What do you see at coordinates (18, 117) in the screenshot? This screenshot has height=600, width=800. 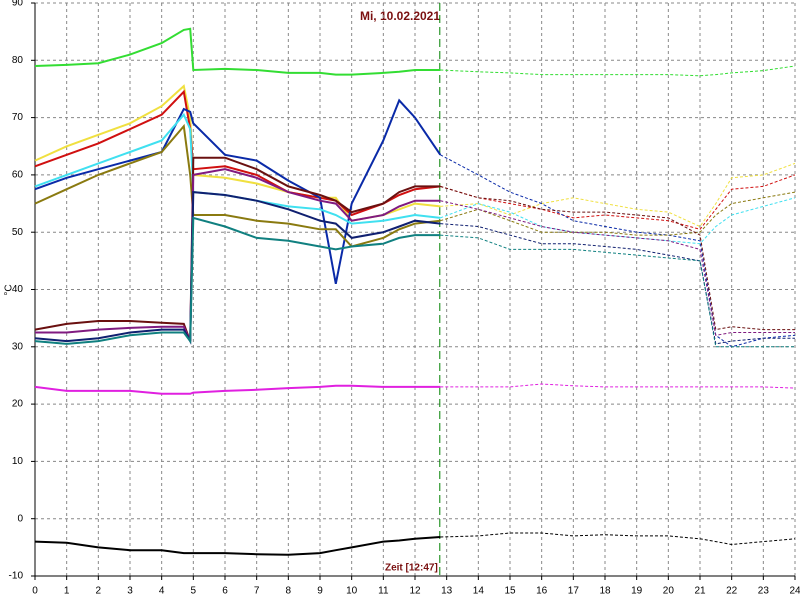 I see `y-tick-label: 70` at bounding box center [18, 117].